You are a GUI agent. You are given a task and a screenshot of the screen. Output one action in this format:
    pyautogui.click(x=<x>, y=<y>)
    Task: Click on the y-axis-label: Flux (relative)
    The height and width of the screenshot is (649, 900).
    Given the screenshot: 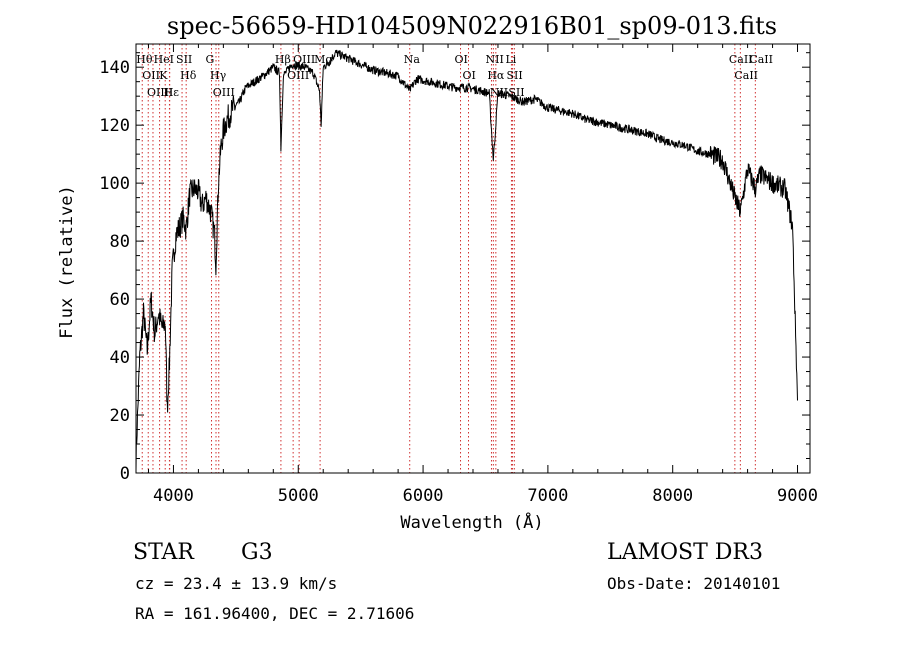 What is the action you would take?
    pyautogui.click(x=67, y=262)
    